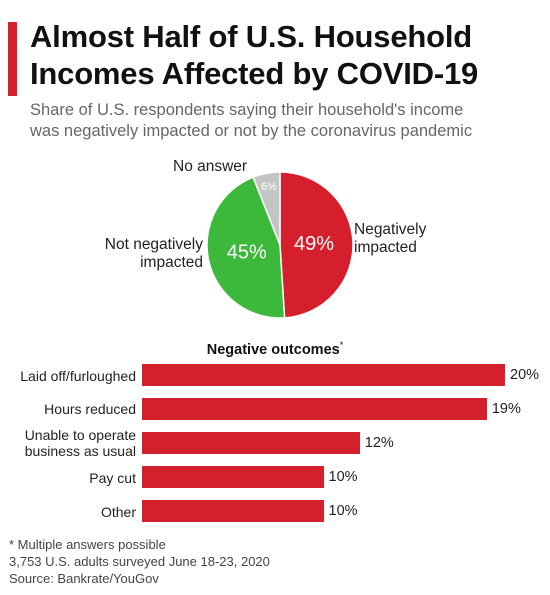 The height and width of the screenshot is (595, 550). I want to click on pie-chart: 49% 45% 6%, so click(280, 245).